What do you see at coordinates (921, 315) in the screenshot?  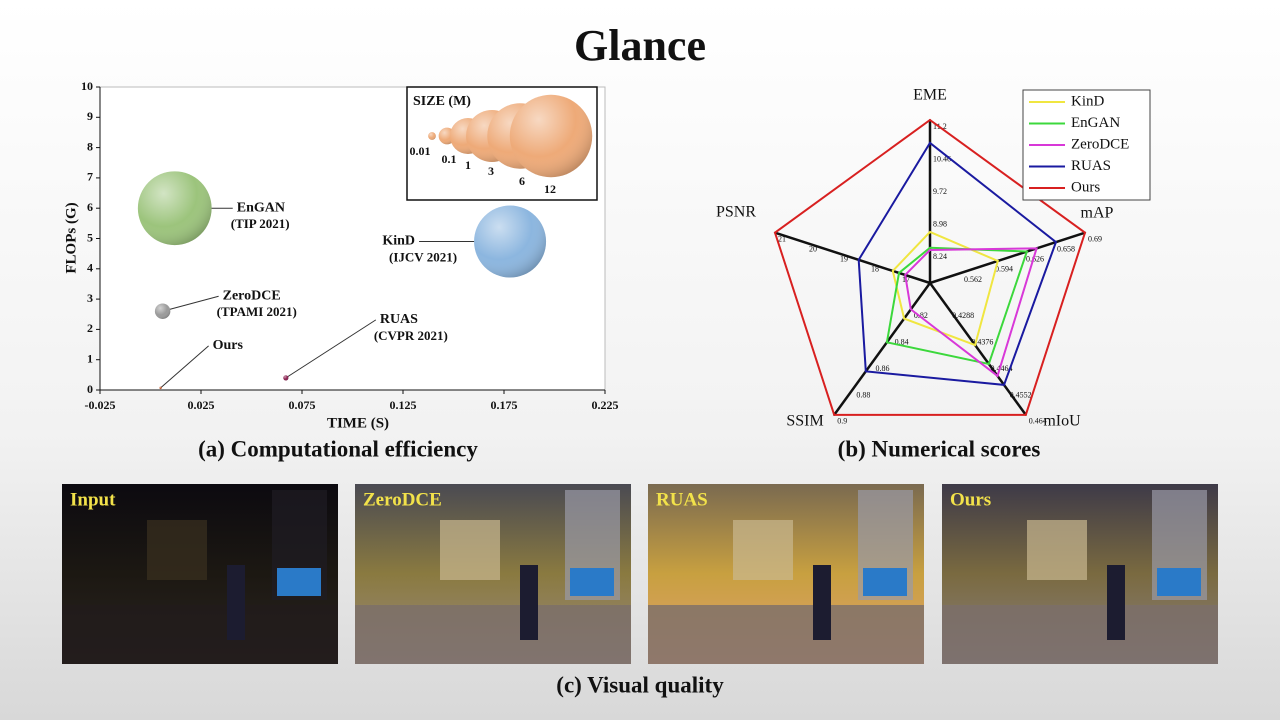 I see `radar-tick-label: 0.82` at bounding box center [921, 315].